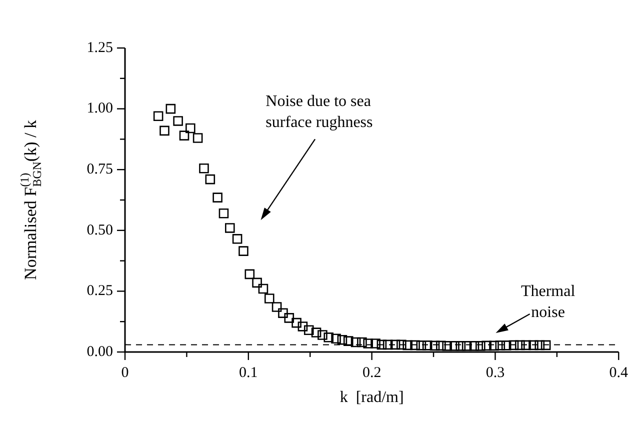  I want to click on annotation: Thermal noise, so click(548, 302).